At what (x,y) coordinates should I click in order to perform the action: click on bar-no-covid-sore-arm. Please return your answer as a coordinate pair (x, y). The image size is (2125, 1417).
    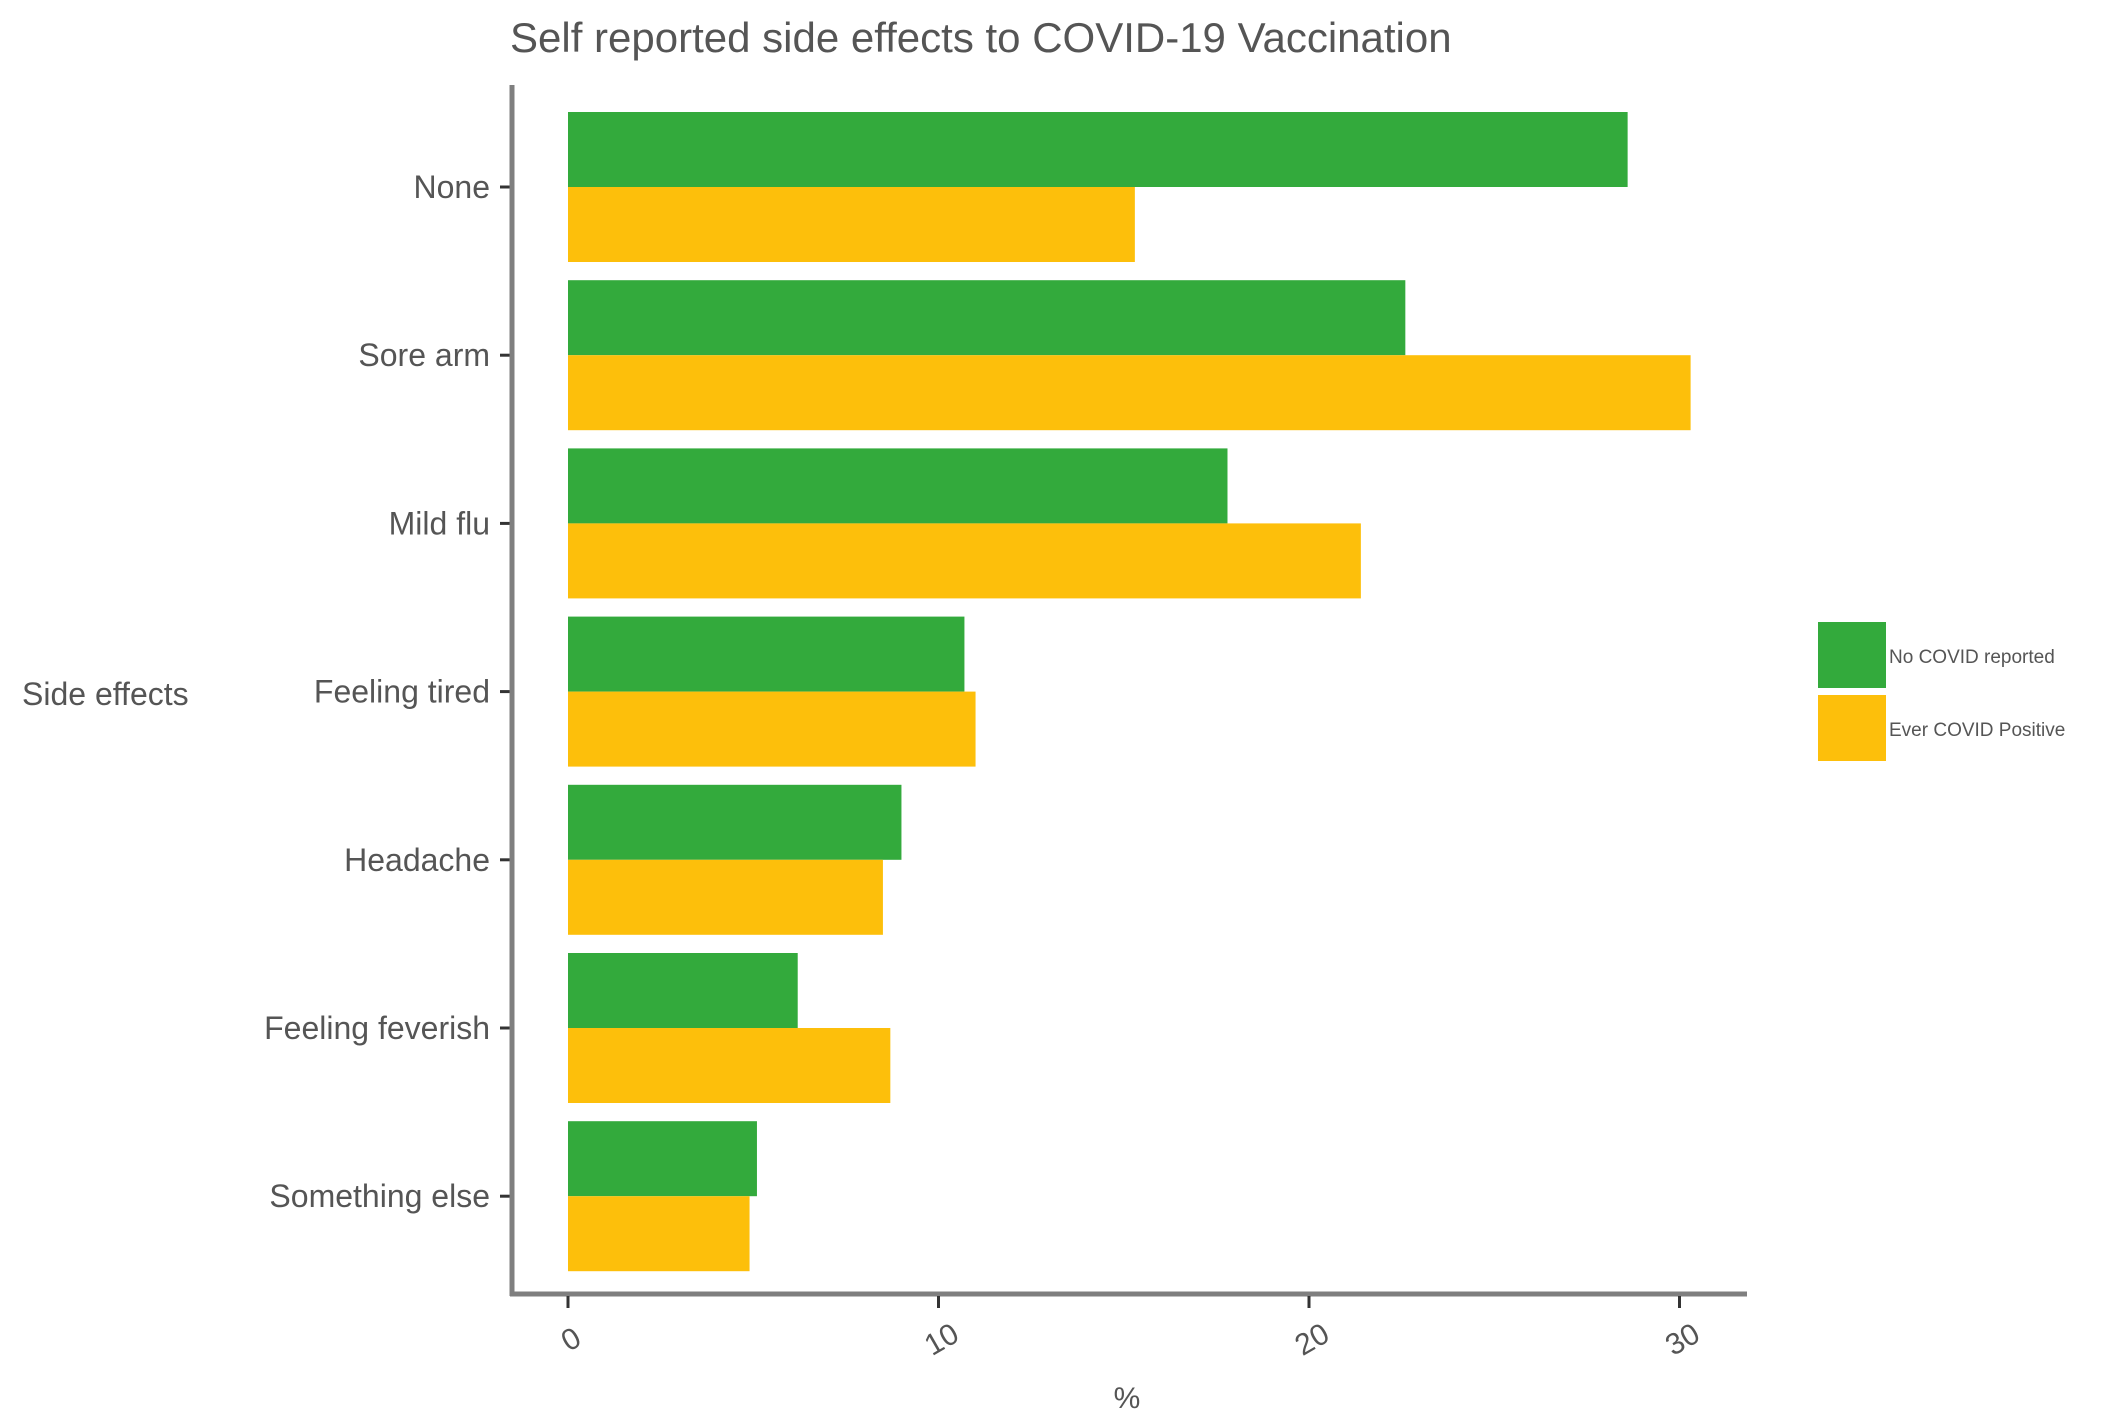
    Looking at the image, I should click on (987, 318).